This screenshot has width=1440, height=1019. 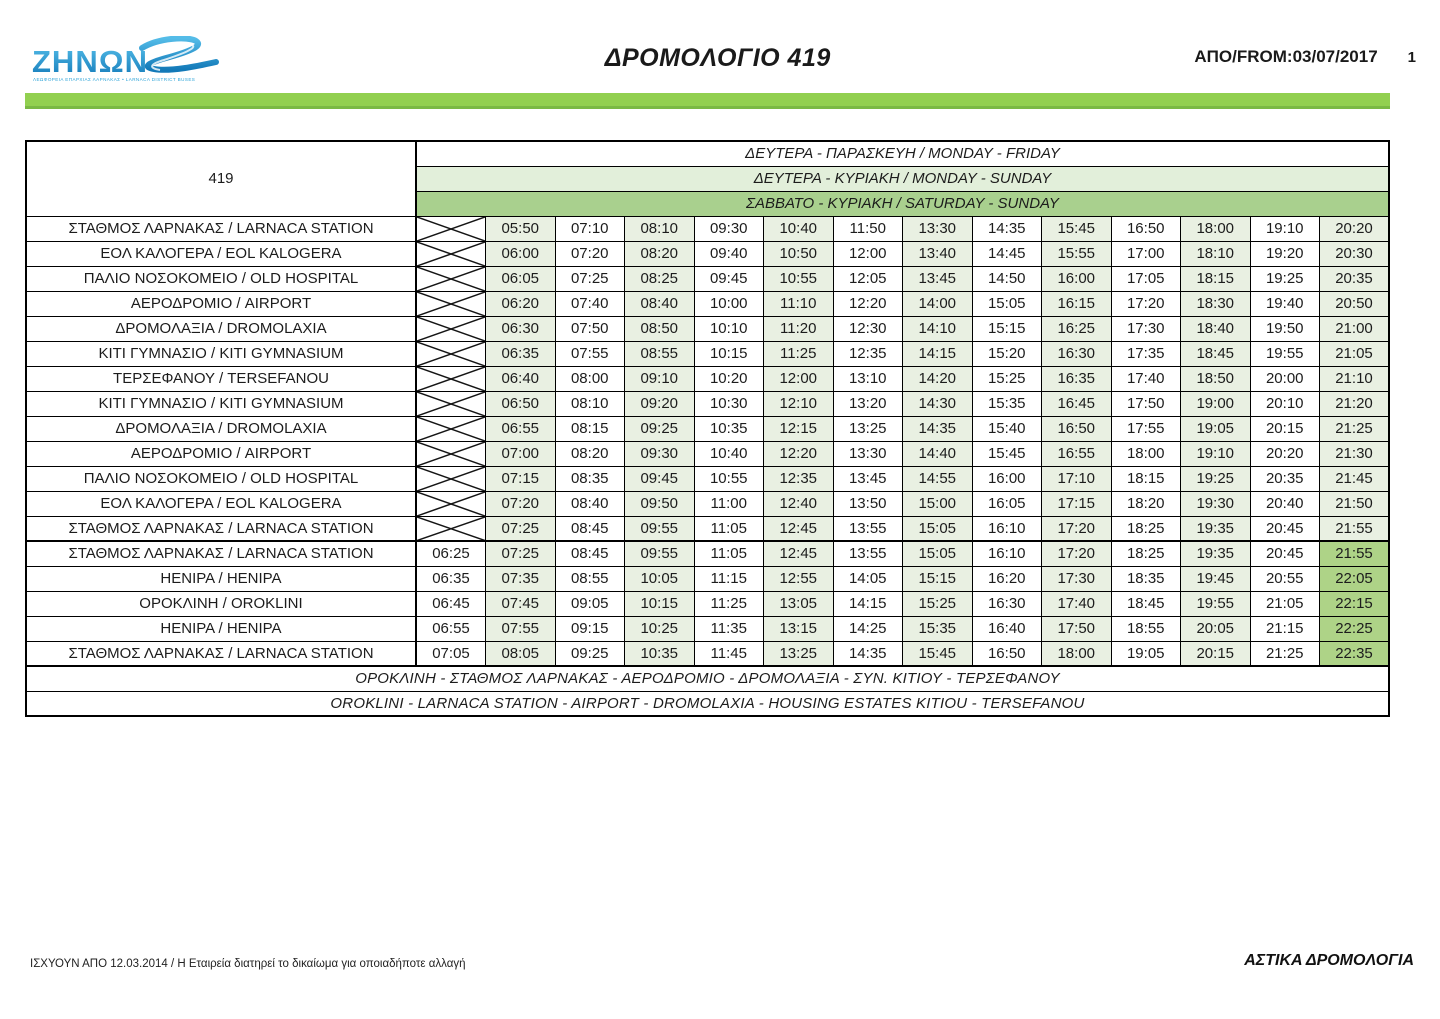 I want to click on time-cell: 08:05, so click(x=520, y=653).